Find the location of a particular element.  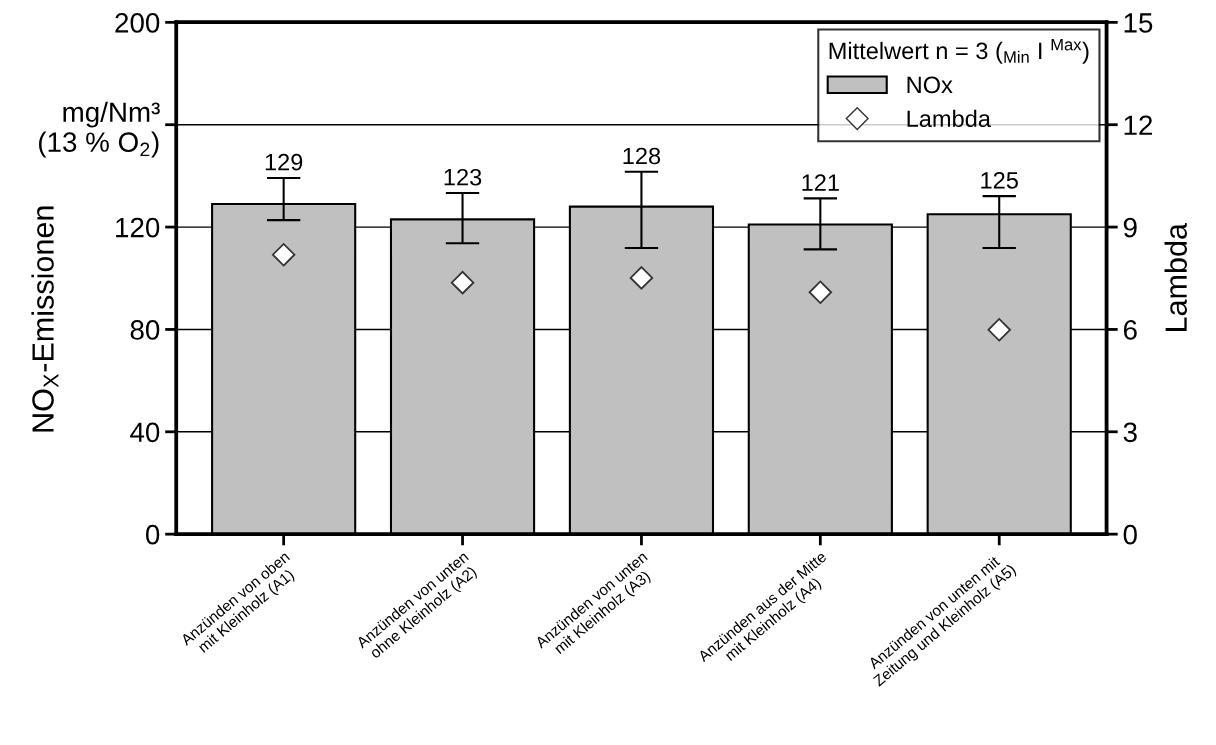

y2-tick-label: 6 is located at coordinates (1130, 330).